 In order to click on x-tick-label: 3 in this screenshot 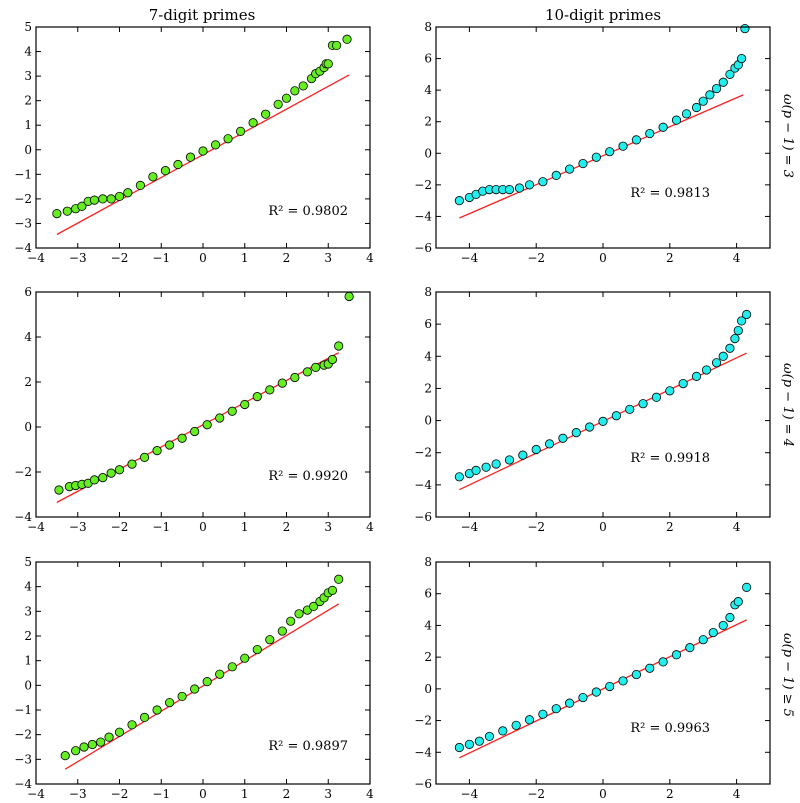, I will do `click(328, 258)`.